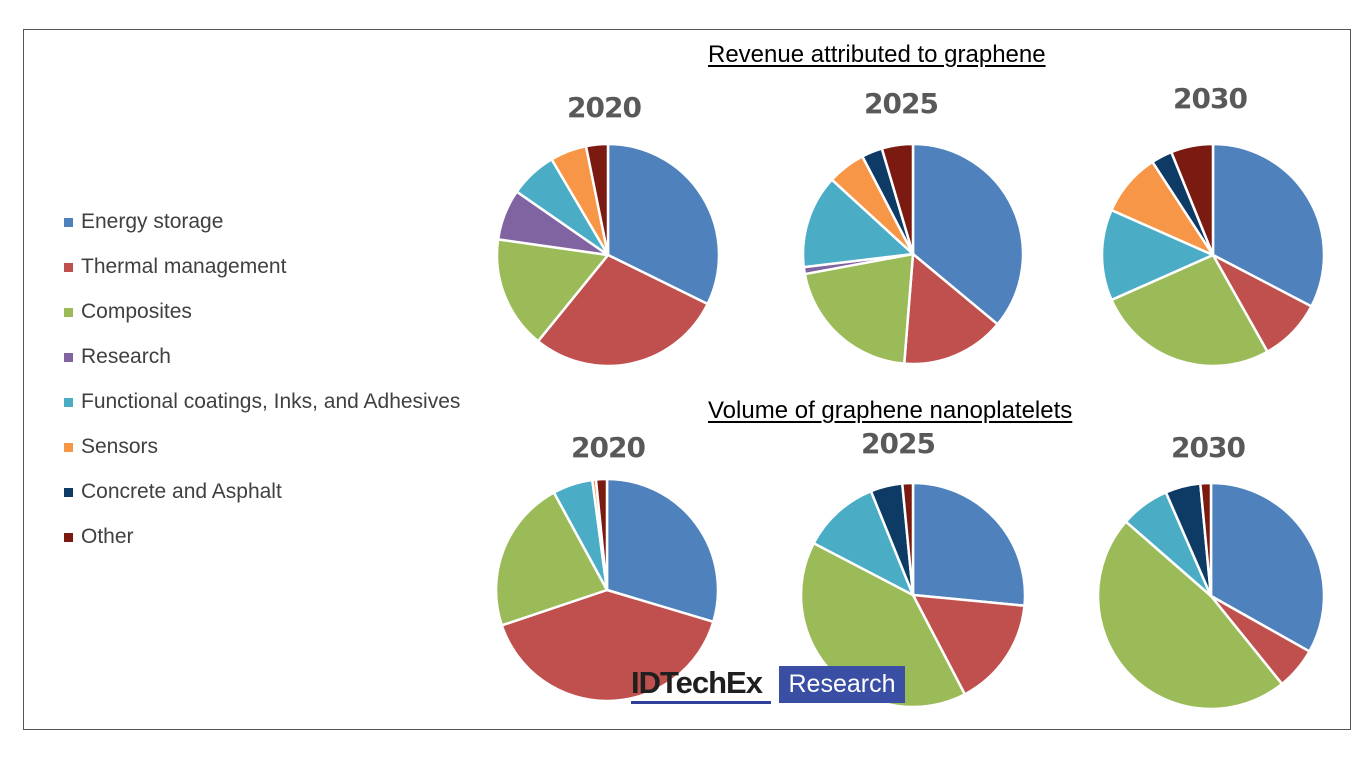 The height and width of the screenshot is (757, 1370). What do you see at coordinates (271, 401) in the screenshot?
I see `legend-label: Functional coatings, Inks, and Adhesives` at bounding box center [271, 401].